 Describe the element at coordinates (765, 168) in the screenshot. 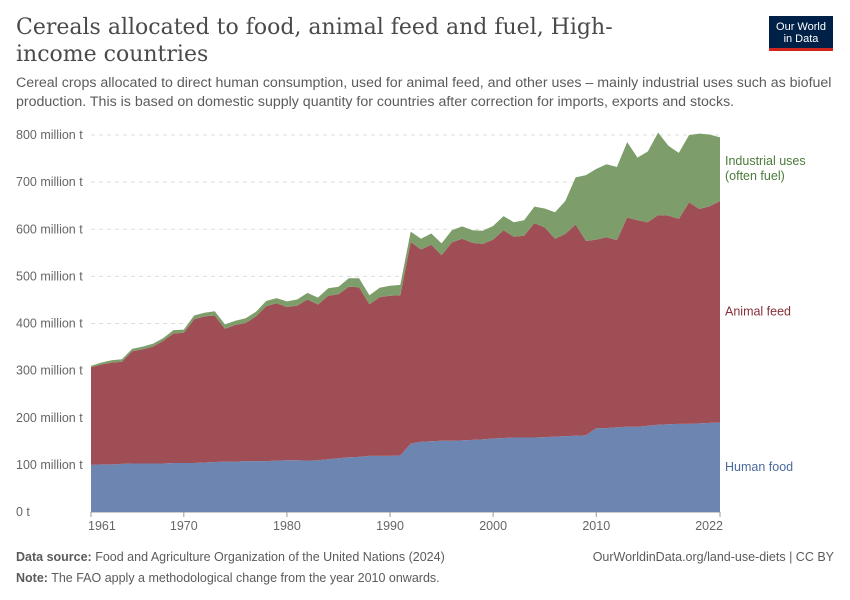

I see `series-label: Industrial uses (often fuel)` at that location.